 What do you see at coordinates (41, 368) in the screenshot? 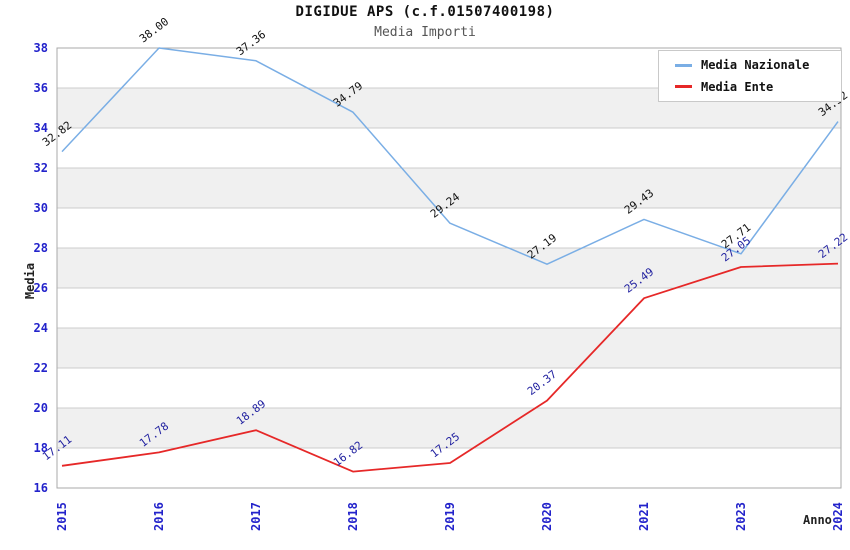
I see `y-tick-label: 22` at bounding box center [41, 368].